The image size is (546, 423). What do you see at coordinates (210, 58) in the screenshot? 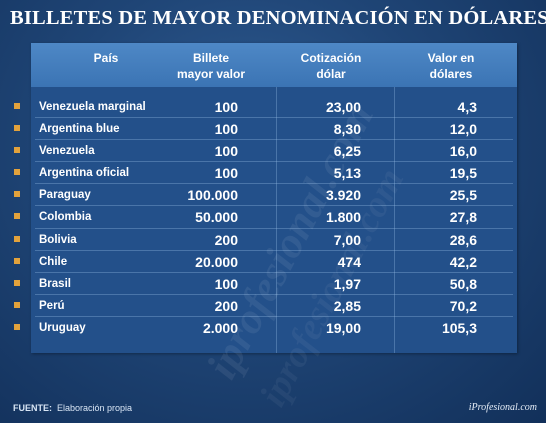
I see `header-bill-line1: Billete` at bounding box center [210, 58].